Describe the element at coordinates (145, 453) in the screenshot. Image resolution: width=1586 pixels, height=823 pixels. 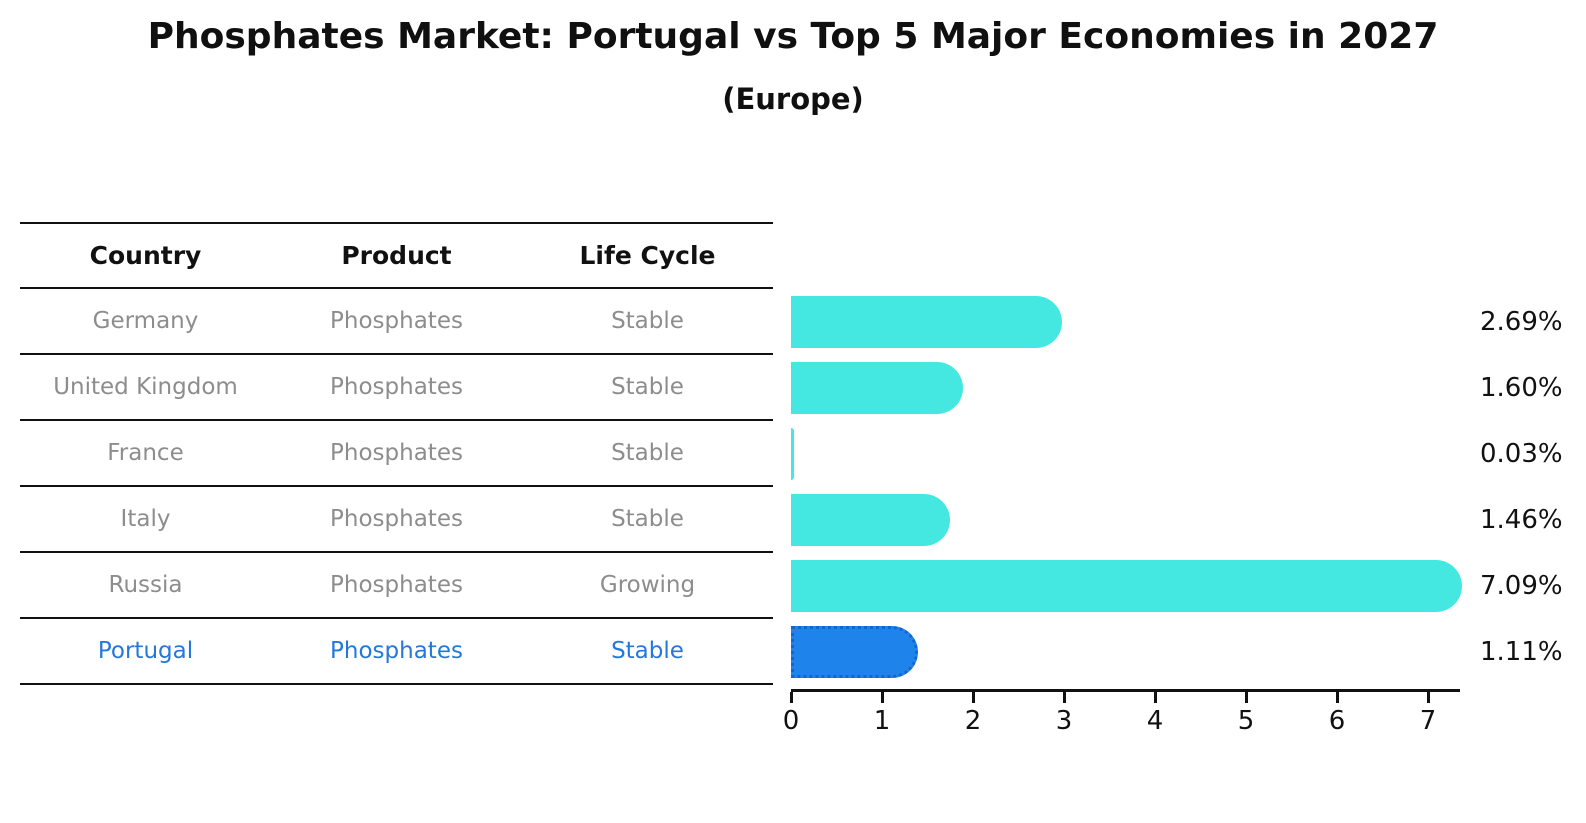
I see `cell-country: France` at that location.